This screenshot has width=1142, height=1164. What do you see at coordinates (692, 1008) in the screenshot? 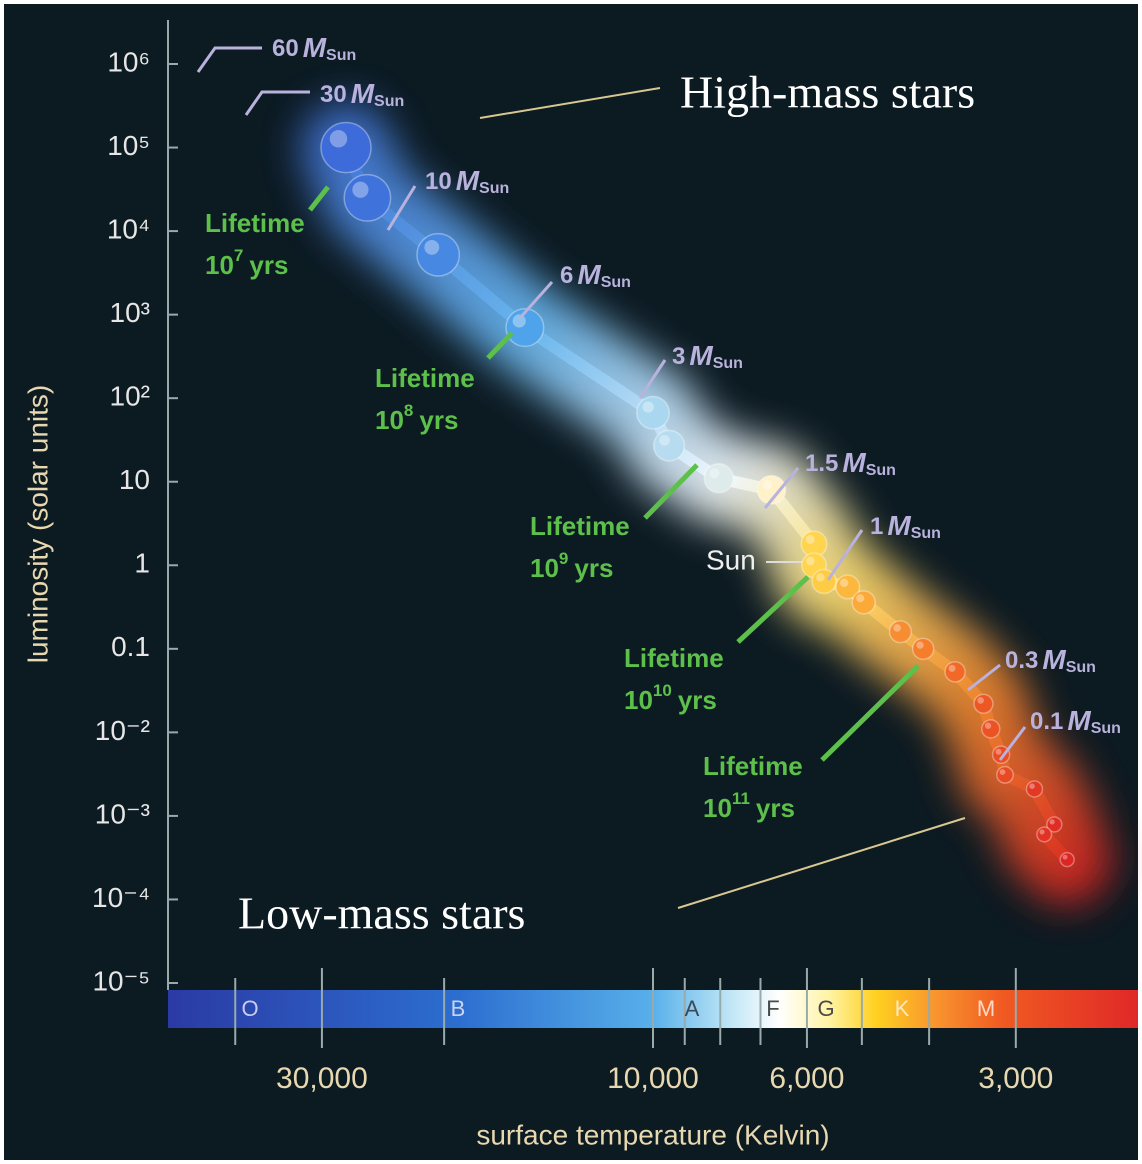
I see `spectral-class: A` at bounding box center [692, 1008].